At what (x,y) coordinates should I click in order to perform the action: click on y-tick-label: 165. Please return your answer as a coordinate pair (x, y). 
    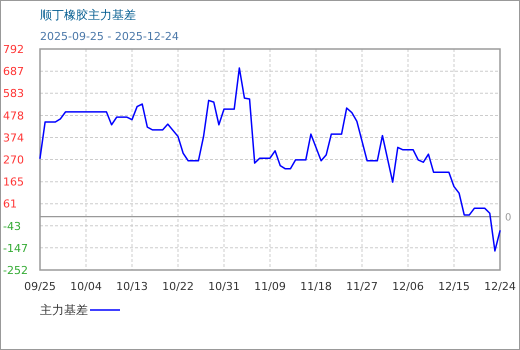
    Looking at the image, I should click on (13, 182).